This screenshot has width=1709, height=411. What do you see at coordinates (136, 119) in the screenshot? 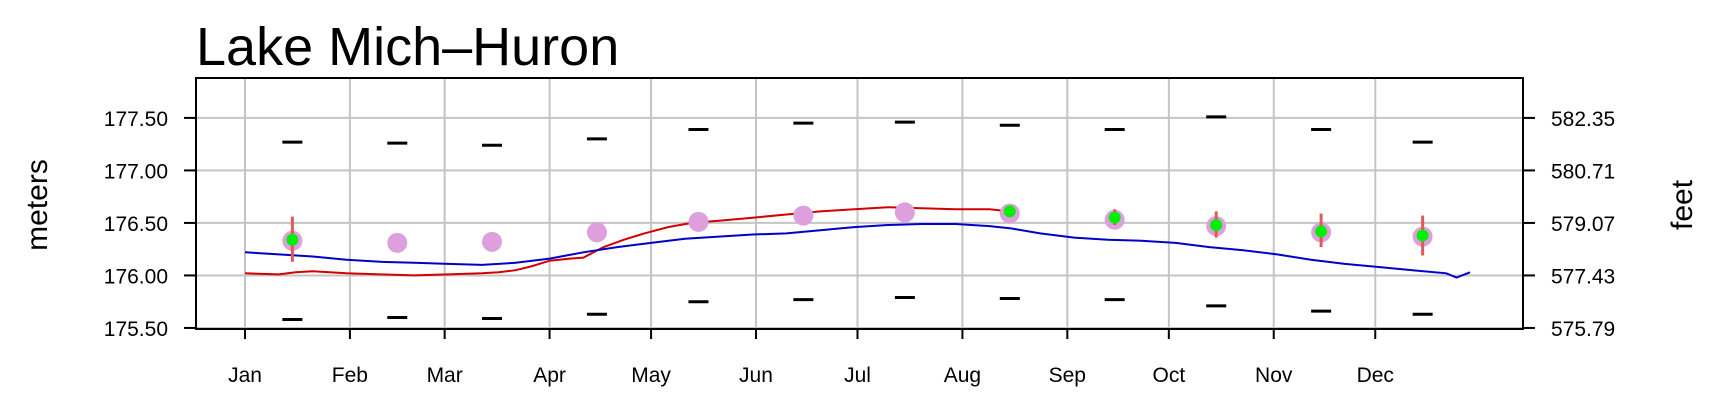
I see `y-left-tick-label: 177.50` at bounding box center [136, 119].